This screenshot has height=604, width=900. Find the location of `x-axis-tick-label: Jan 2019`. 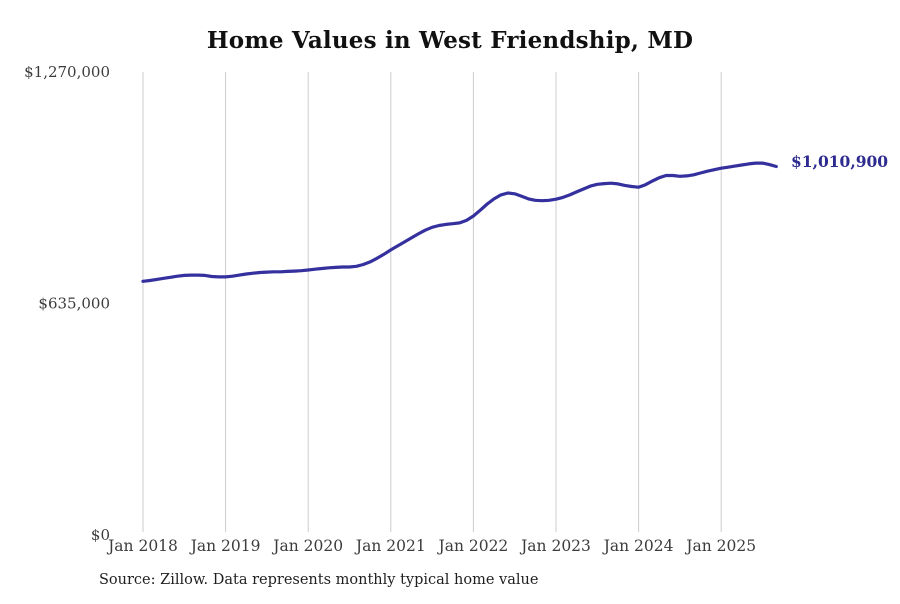

x-axis-tick-label: Jan 2019 is located at coordinates (225, 546).